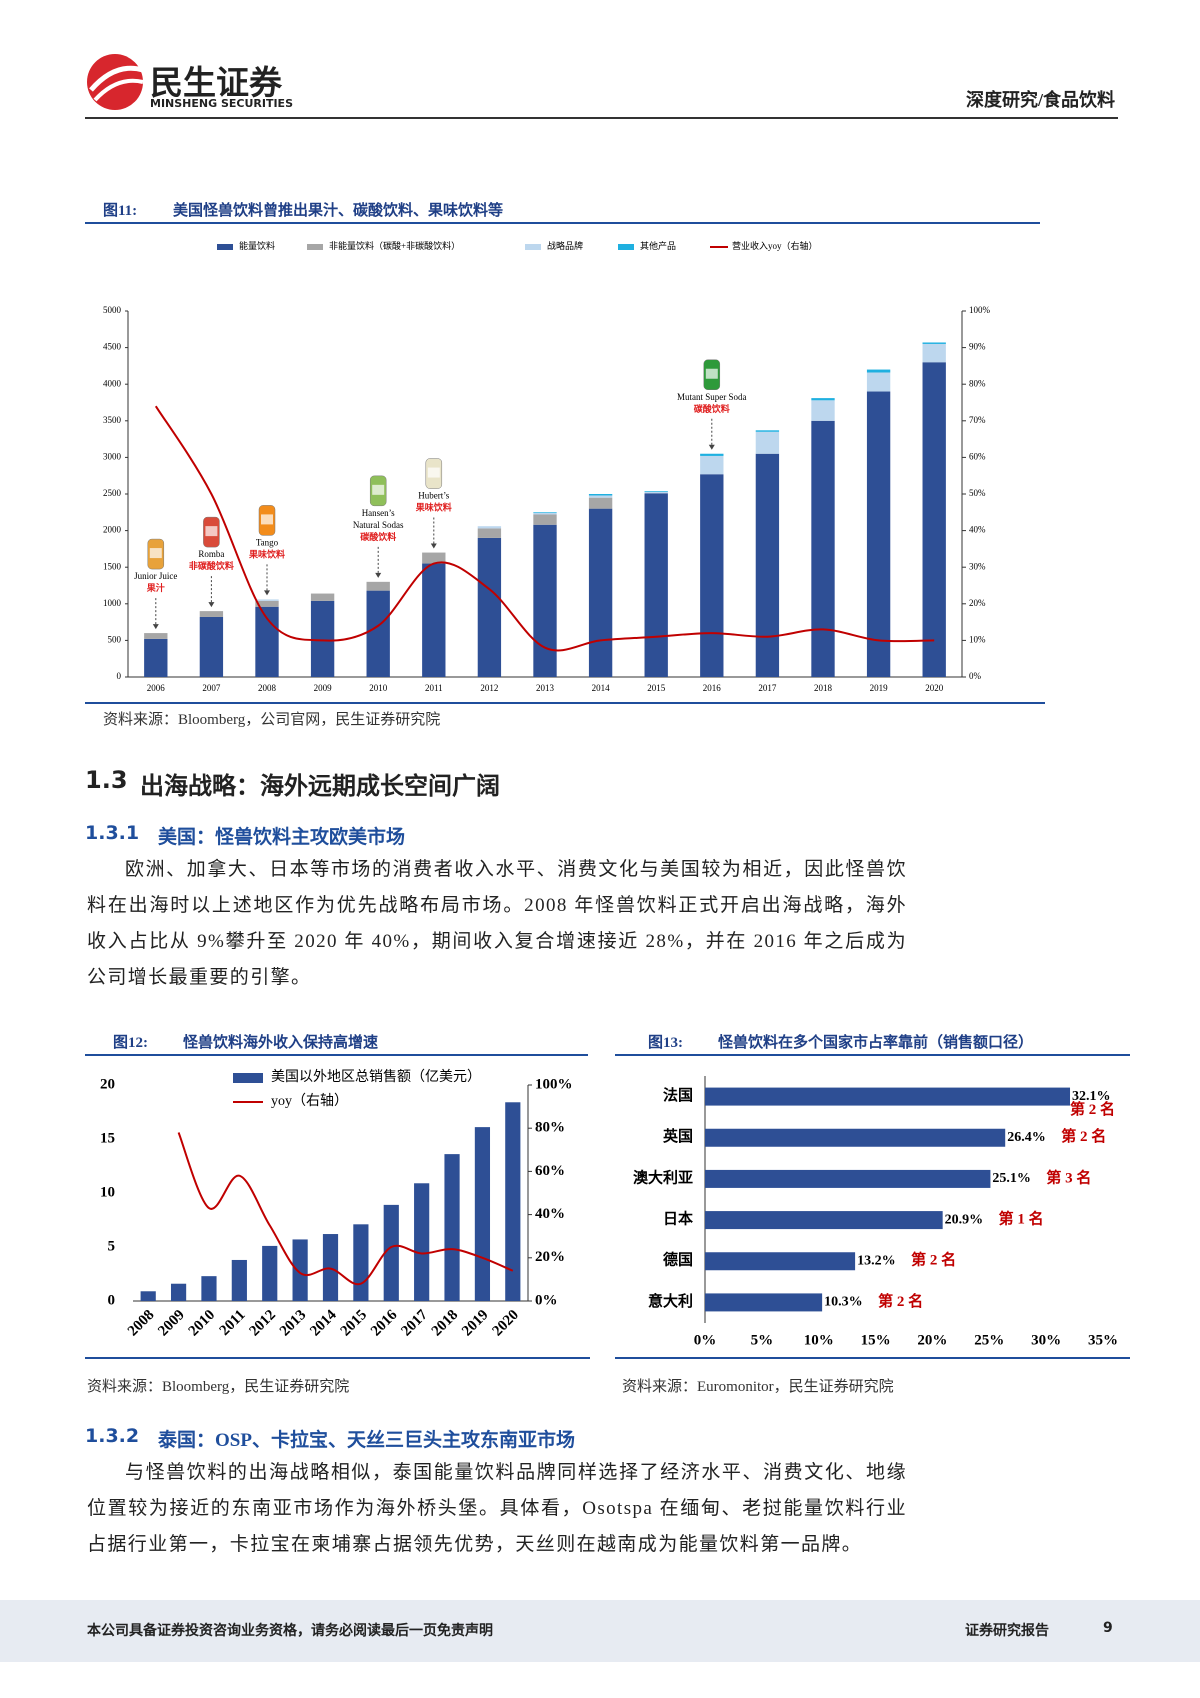  I want to click on annotation-name: Hubert’s, so click(433, 496).